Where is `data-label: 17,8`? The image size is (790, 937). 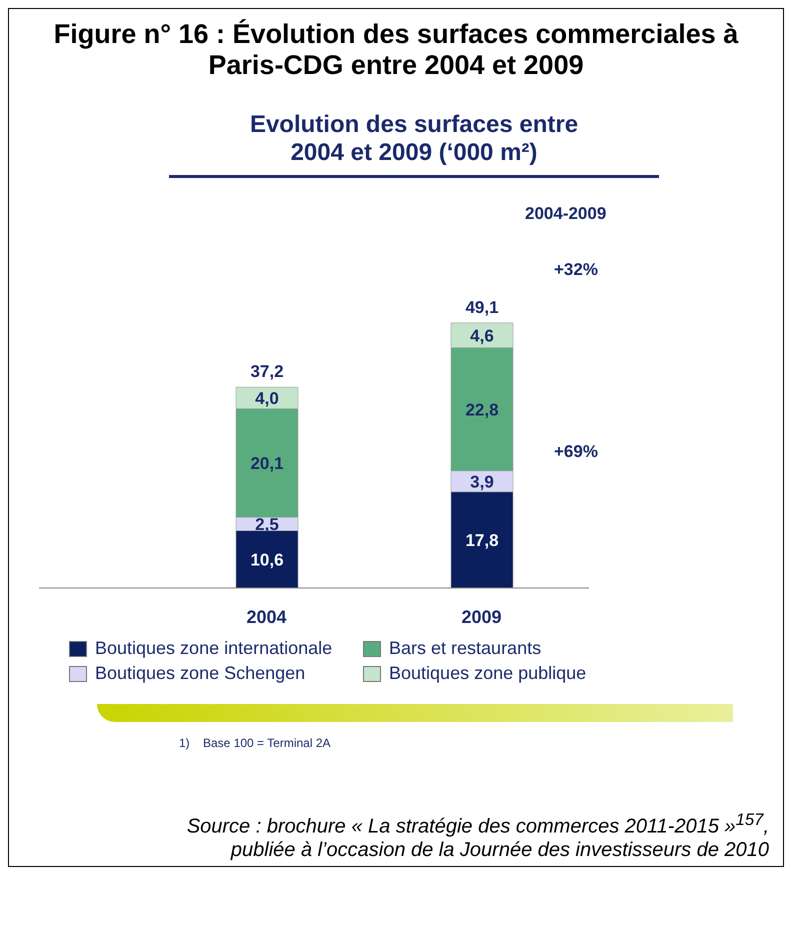 data-label: 17,8 is located at coordinates (482, 540).